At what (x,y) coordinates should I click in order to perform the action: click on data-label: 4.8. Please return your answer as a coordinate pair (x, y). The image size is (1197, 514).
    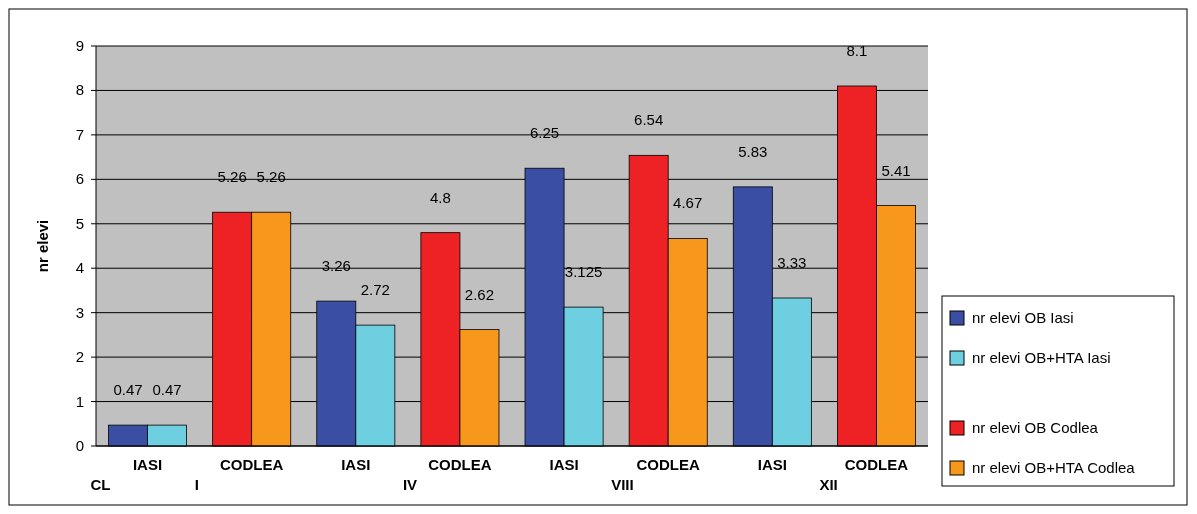
    Looking at the image, I should click on (440, 197).